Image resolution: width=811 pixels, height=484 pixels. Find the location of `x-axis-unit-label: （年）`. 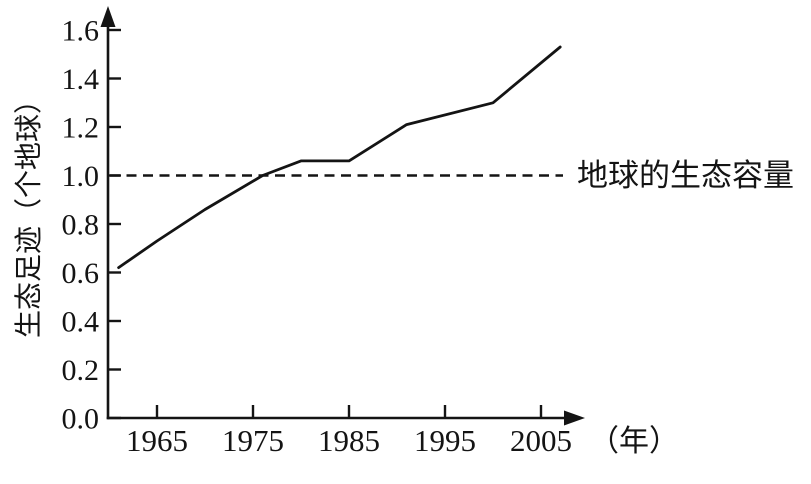

x-axis-unit-label: （年） is located at coordinates (634, 441).